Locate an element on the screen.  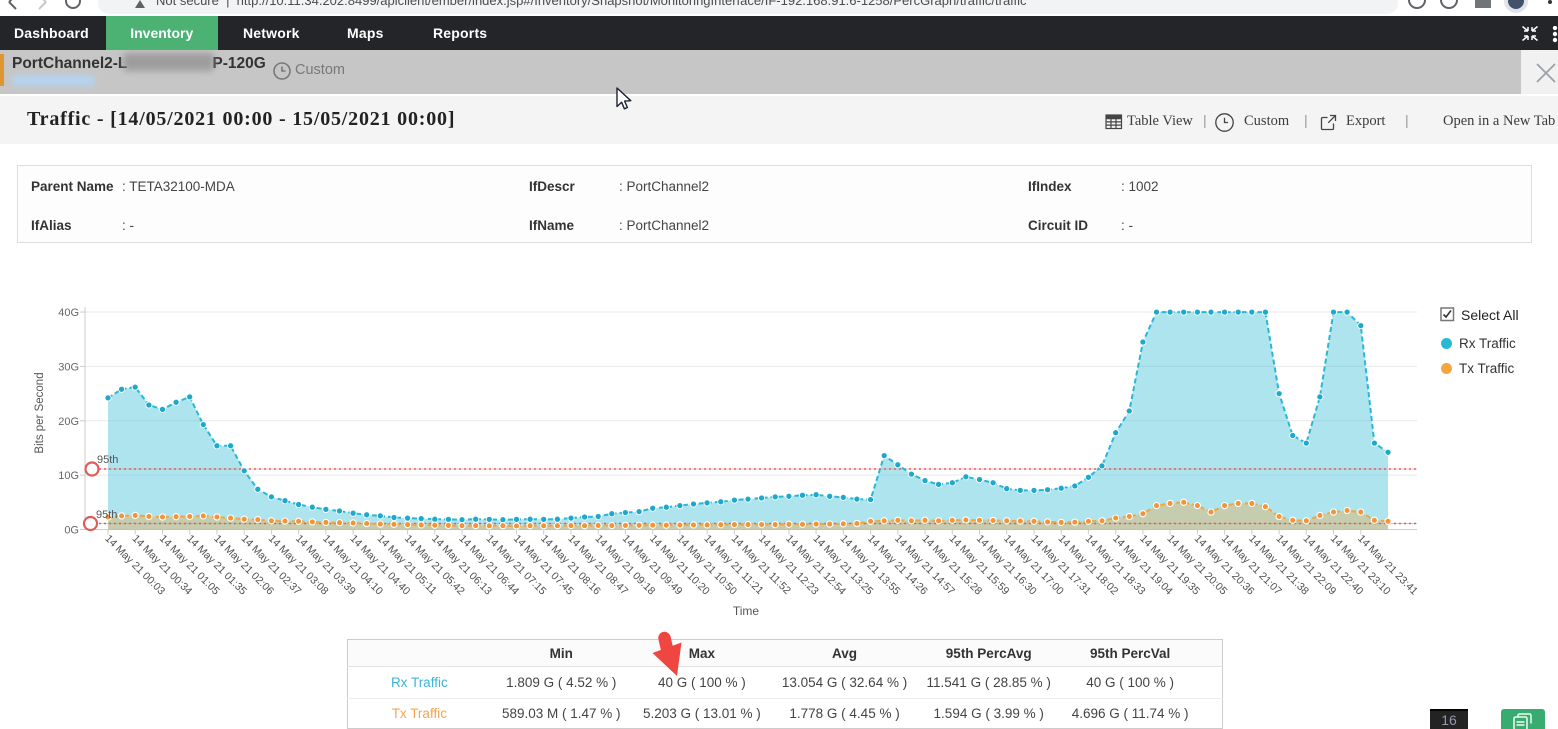
svg-text: 0G is located at coordinates (71, 531).